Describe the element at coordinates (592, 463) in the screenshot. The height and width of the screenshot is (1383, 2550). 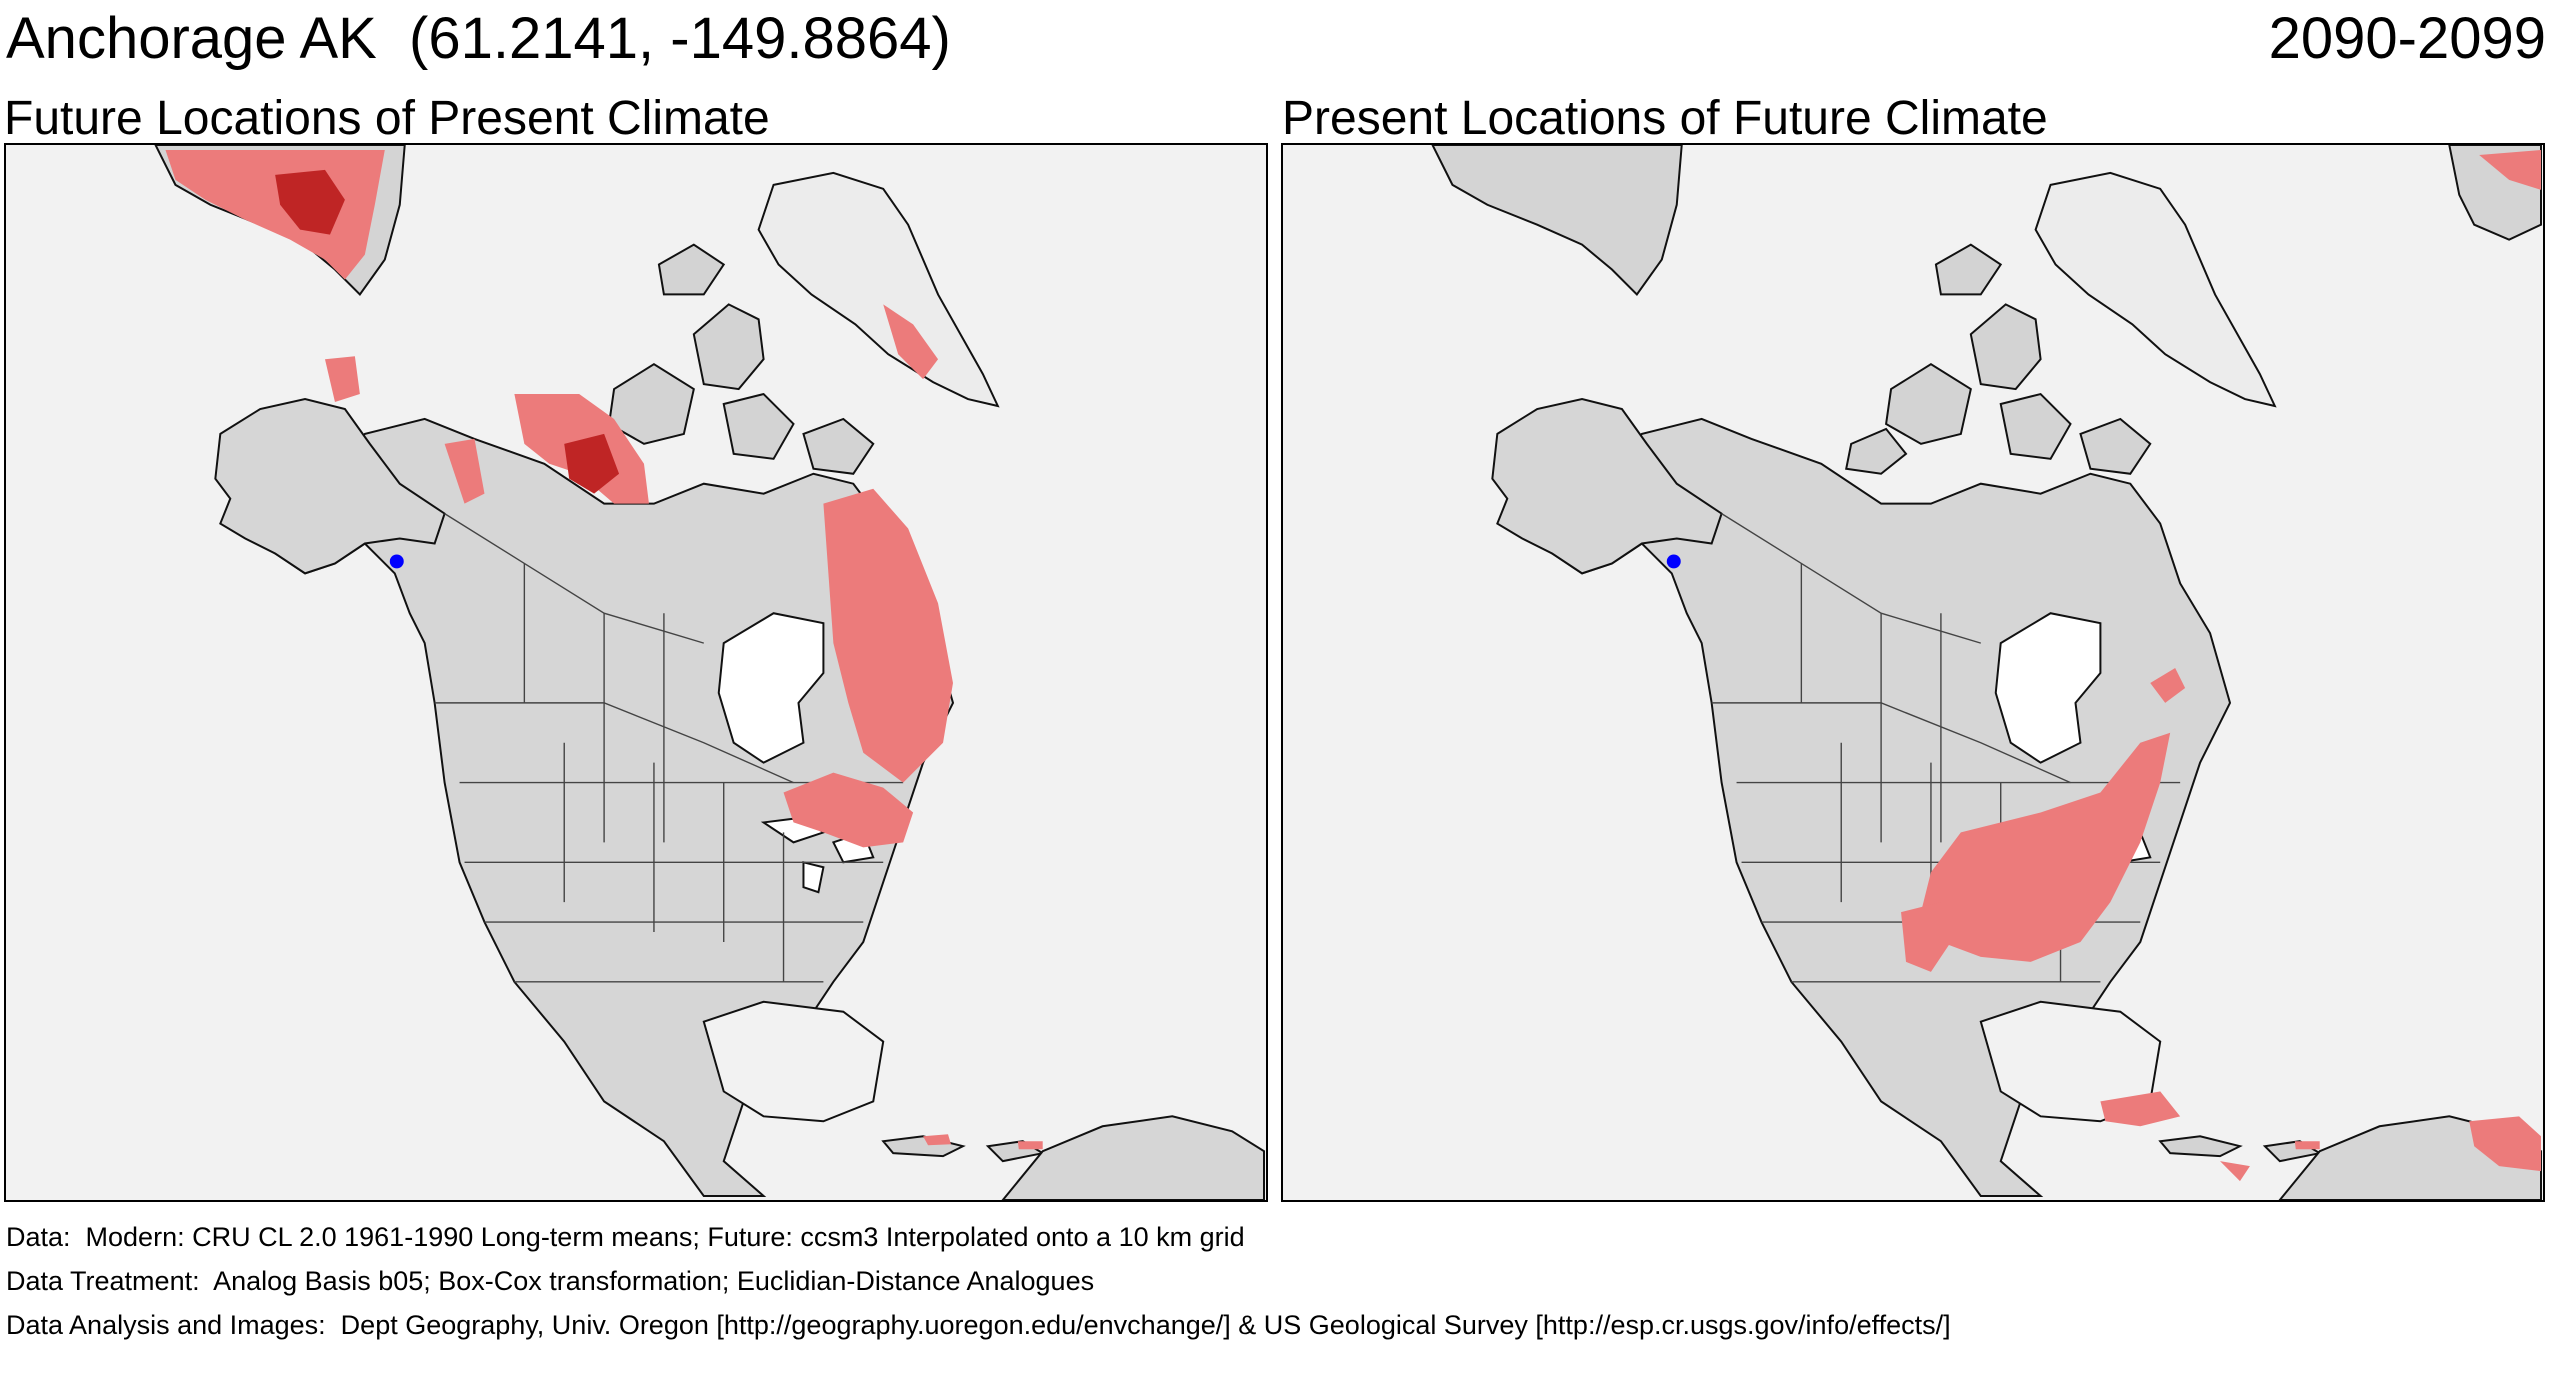
I see `analog-area-yukon-dark` at that location.